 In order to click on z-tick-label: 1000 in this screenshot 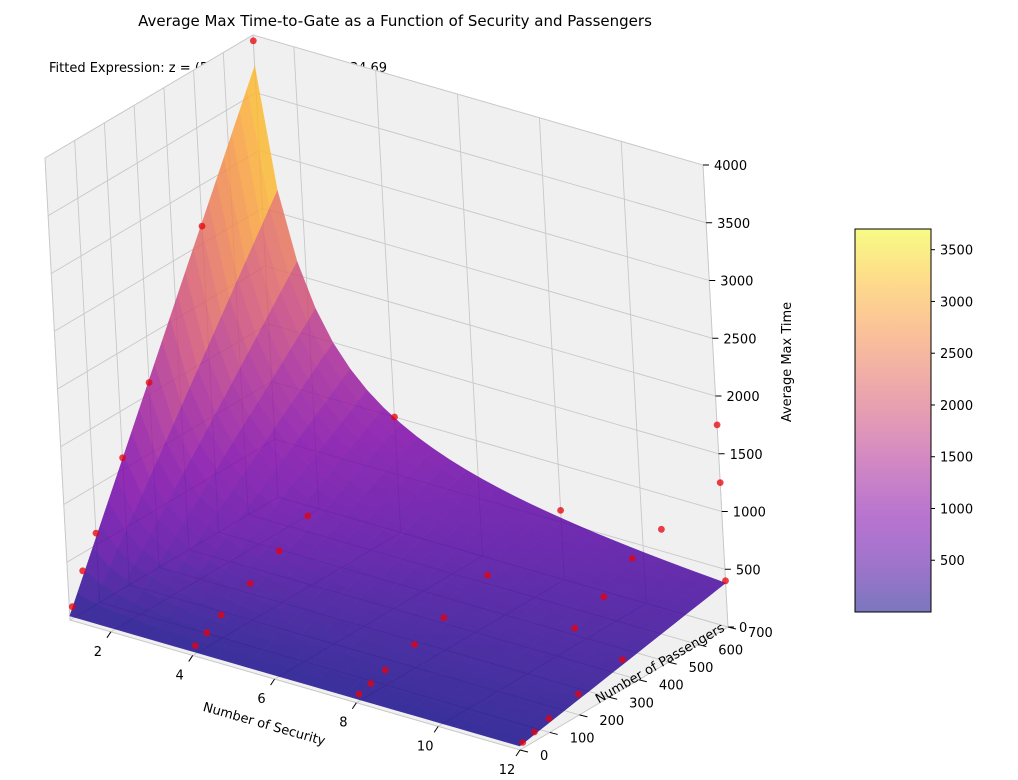, I will do `click(749, 513)`.